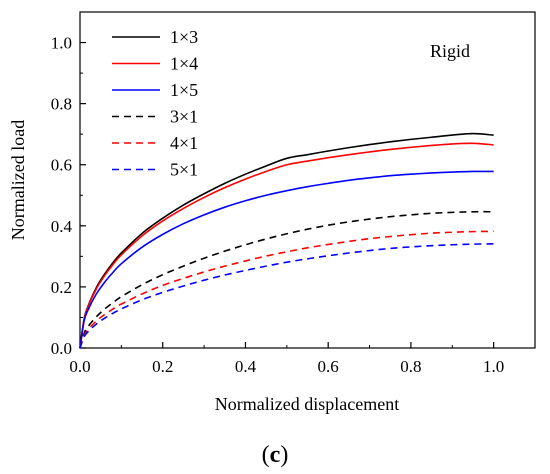 This screenshot has height=474, width=550. I want to click on legend-label: 4×1, so click(184, 143).